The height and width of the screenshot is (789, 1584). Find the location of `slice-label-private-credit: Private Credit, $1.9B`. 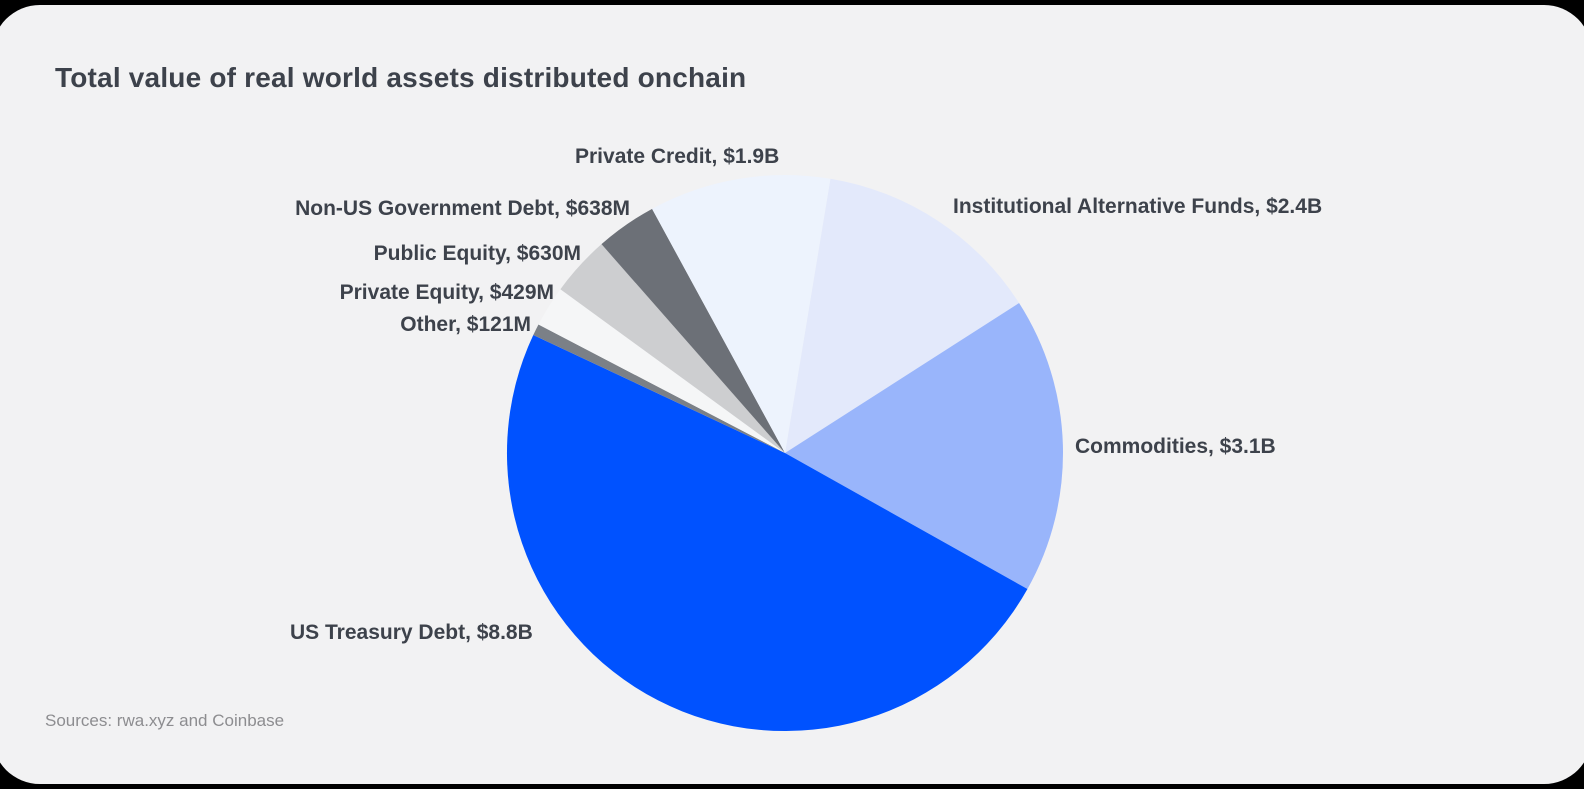

slice-label-private-credit: Private Credit, $1.9B is located at coordinates (677, 156).